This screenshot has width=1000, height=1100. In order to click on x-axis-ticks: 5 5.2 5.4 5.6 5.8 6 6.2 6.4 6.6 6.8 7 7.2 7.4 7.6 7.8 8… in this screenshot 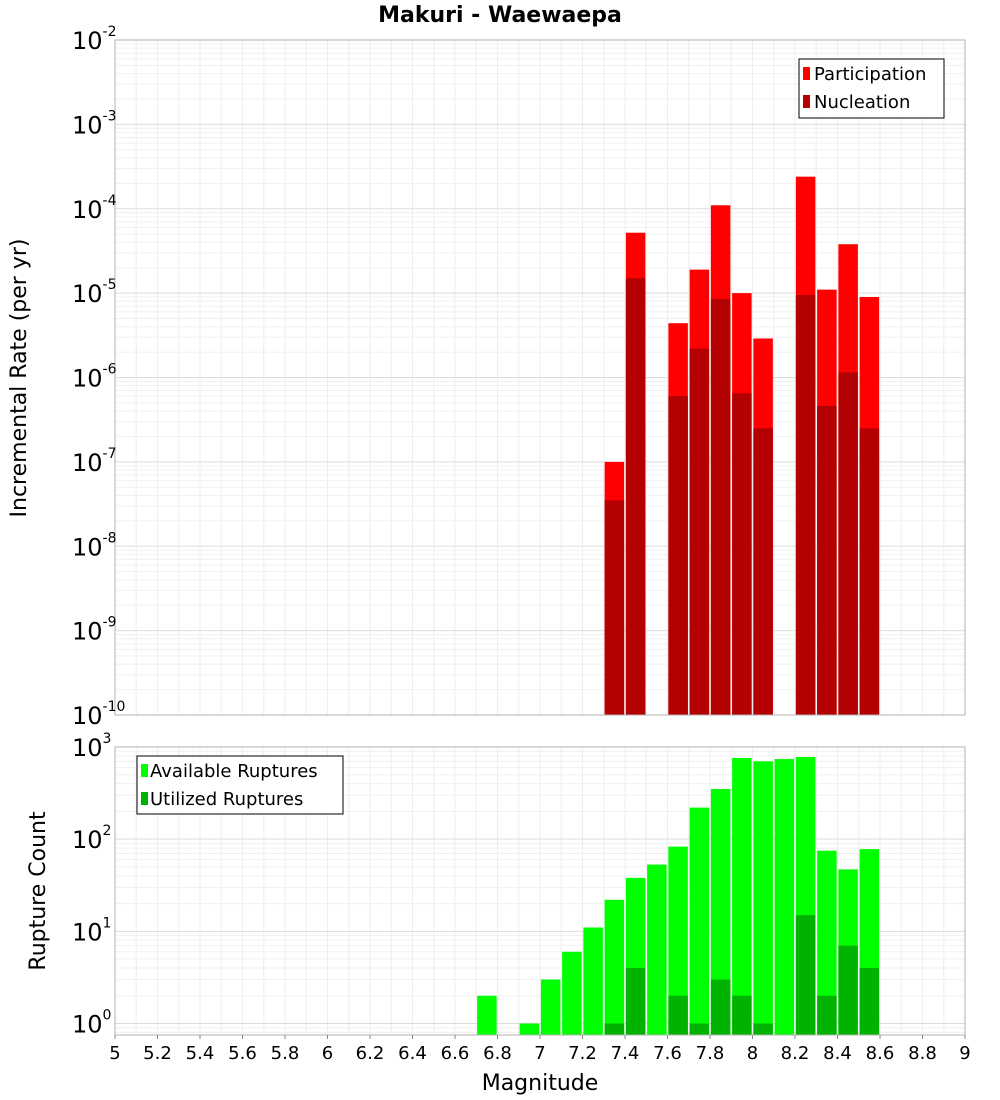, I will do `click(540, 1049)`.